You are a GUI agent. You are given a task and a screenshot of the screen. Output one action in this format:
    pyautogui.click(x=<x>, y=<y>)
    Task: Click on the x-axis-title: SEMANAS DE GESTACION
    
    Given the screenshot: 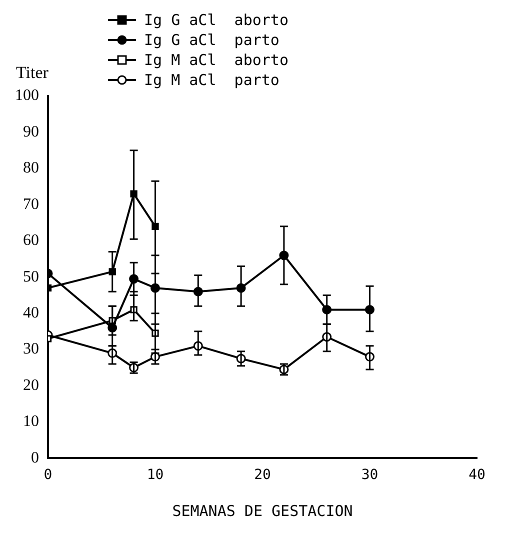 What is the action you would take?
    pyautogui.click(x=262, y=511)
    